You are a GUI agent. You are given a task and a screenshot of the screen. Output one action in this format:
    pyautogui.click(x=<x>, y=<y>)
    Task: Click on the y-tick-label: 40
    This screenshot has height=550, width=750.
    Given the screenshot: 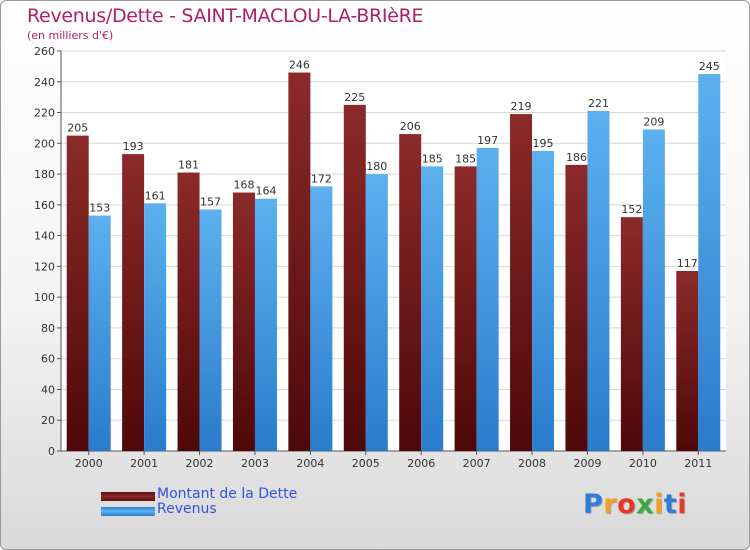 What is the action you would take?
    pyautogui.click(x=48, y=389)
    